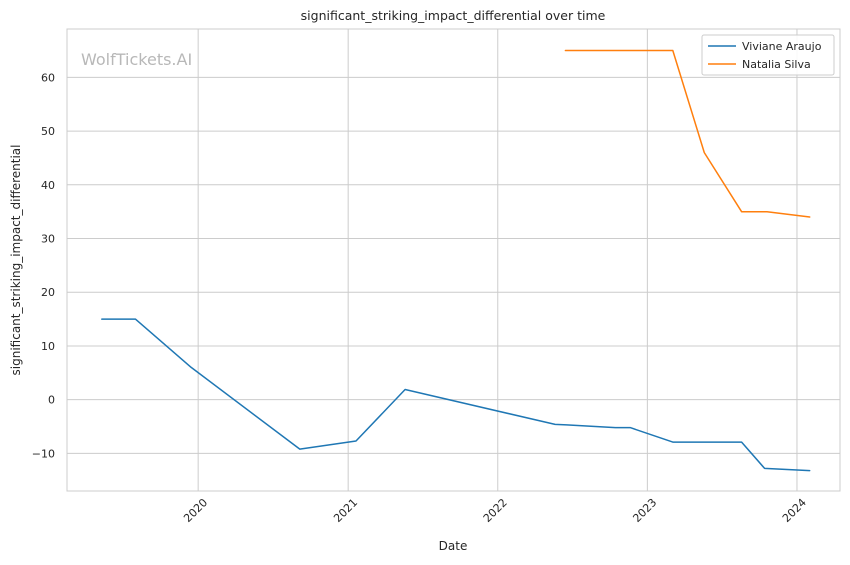 The width and height of the screenshot is (850, 565). What do you see at coordinates (43, 453) in the screenshot?
I see `y-tick-label: −10` at bounding box center [43, 453].